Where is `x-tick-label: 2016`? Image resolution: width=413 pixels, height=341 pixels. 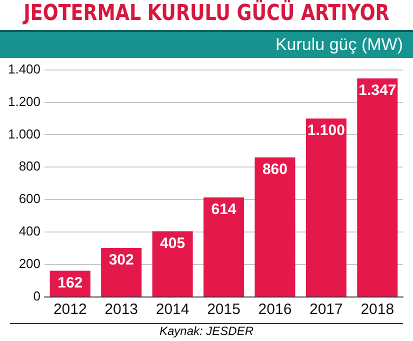
x-tick-label: 2016 is located at coordinates (275, 309).